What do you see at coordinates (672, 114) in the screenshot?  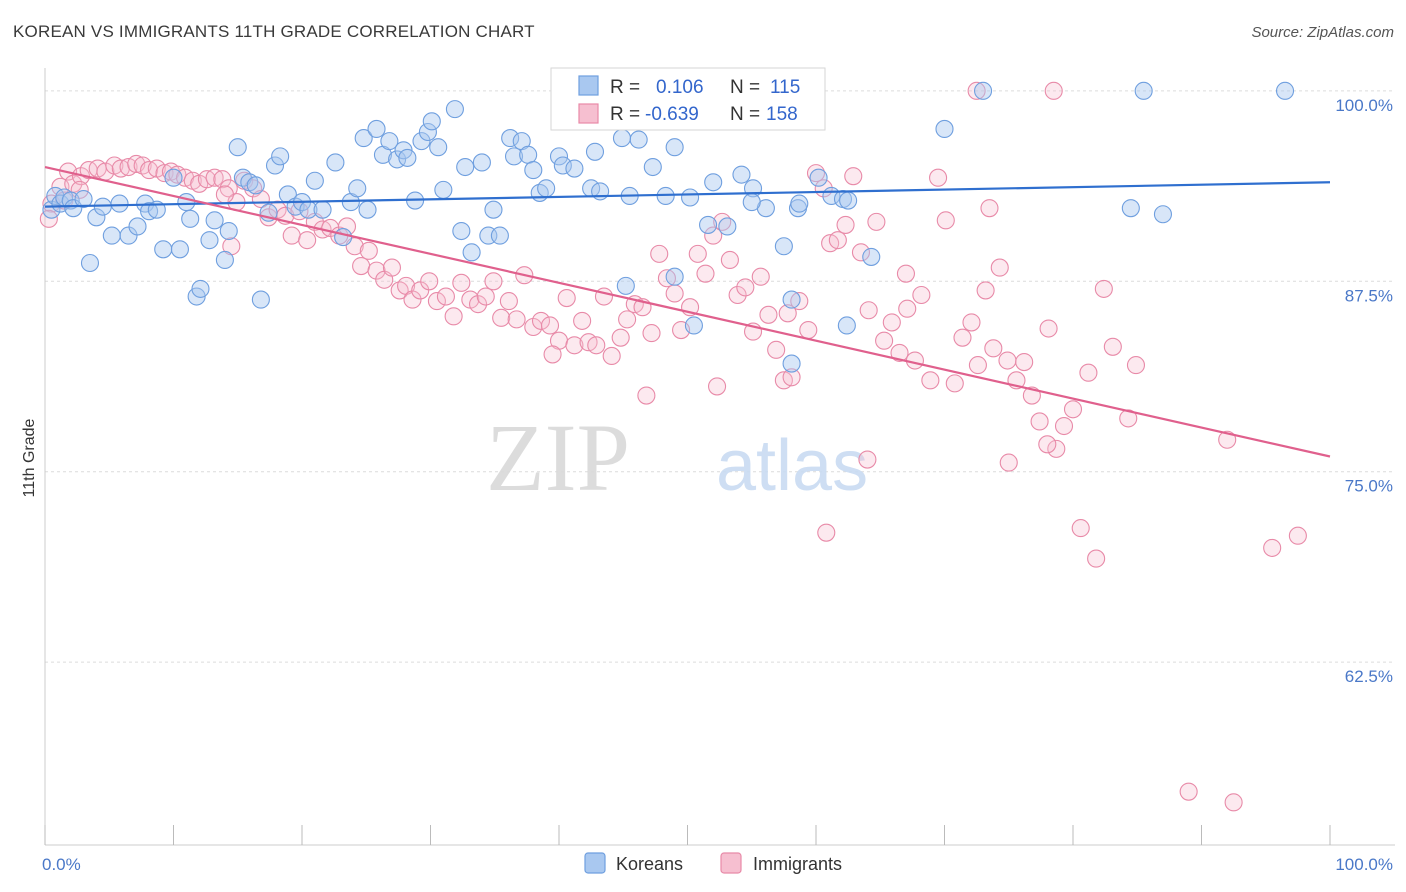 I see `immigrants-r-value: -0.639` at bounding box center [672, 114].